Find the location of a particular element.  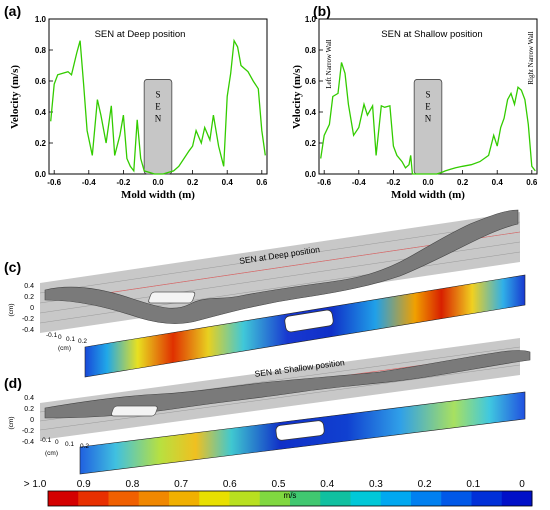

colorbar-label: 0 is located at coordinates (522, 484).